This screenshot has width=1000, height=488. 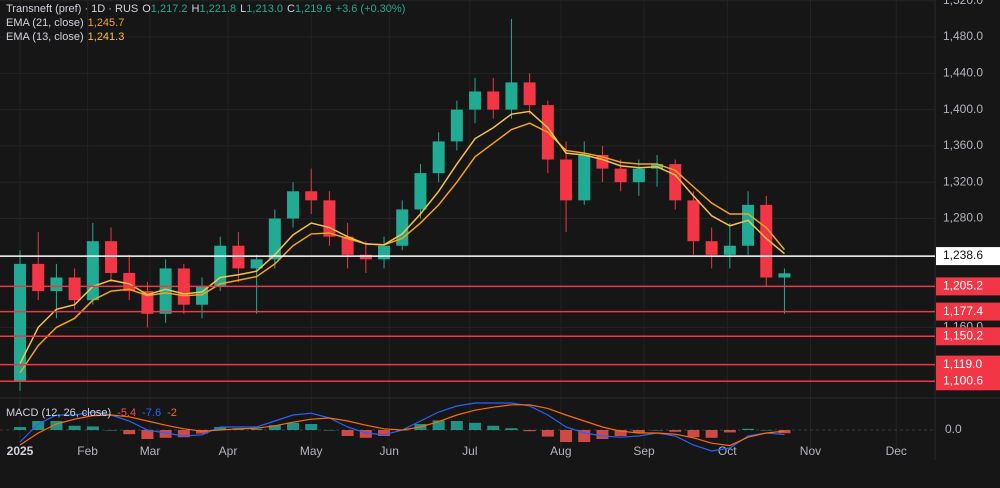 What do you see at coordinates (243, 9) in the screenshot?
I see `ohlc-key: L` at bounding box center [243, 9].